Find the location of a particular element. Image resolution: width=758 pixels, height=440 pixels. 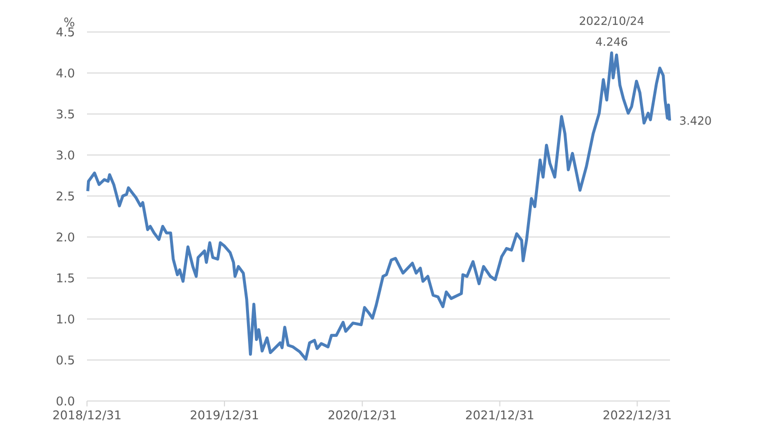

y-tick-label: 0.5 is located at coordinates (65, 360).